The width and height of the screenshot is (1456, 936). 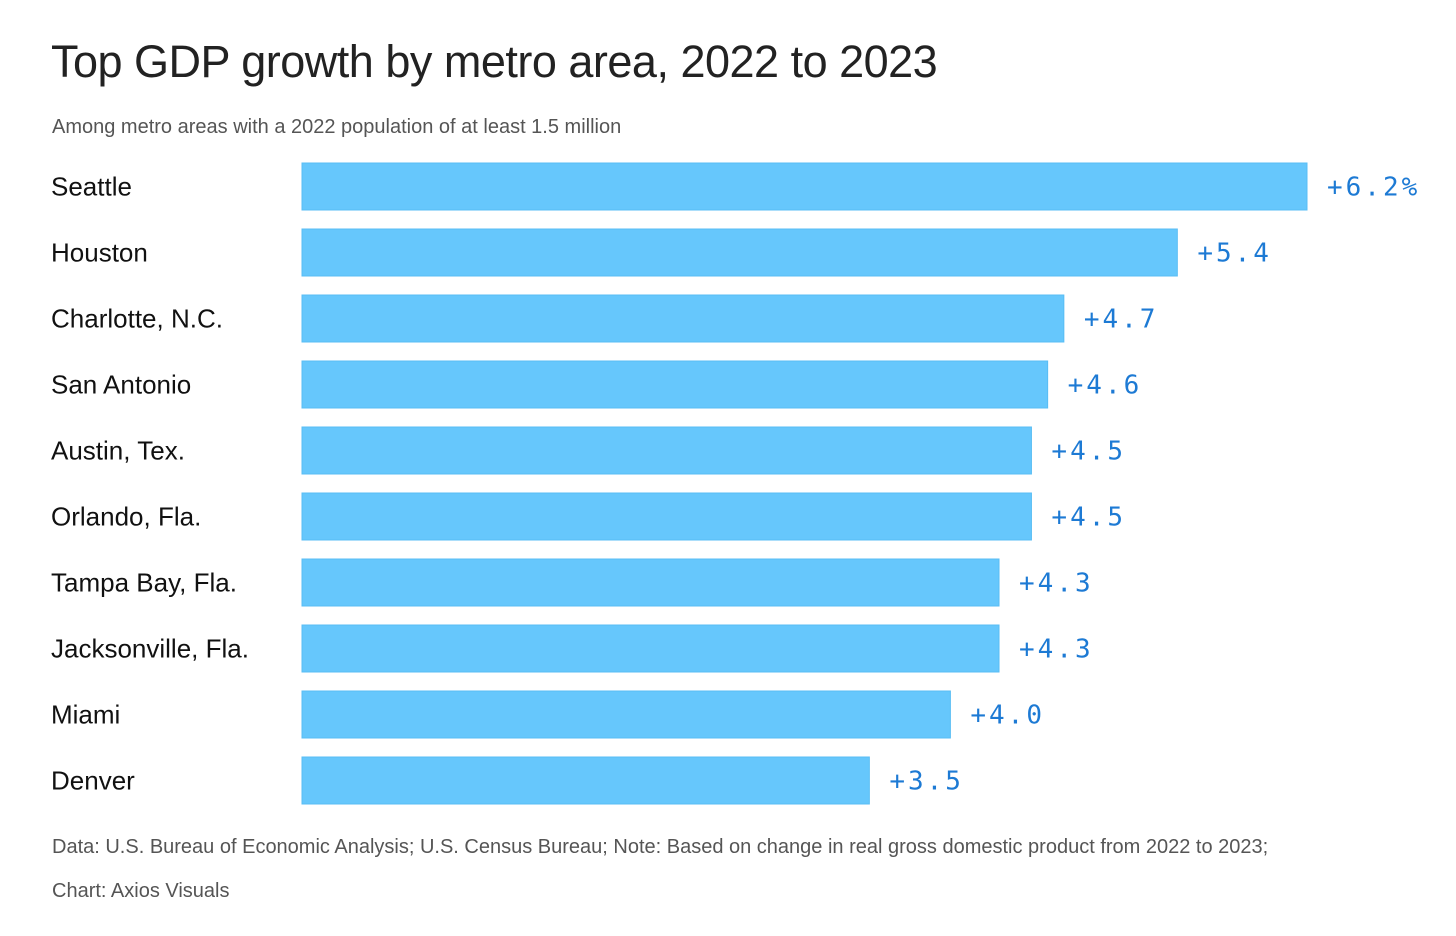 What do you see at coordinates (926, 782) in the screenshot?
I see `value-label: +3.5` at bounding box center [926, 782].